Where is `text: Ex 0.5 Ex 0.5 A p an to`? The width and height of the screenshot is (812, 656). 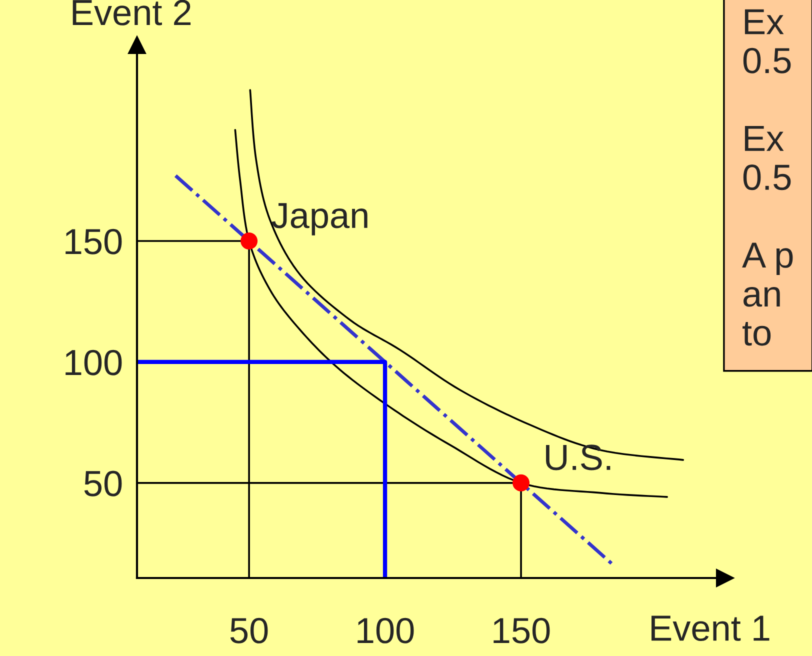 text: Ex 0.5 Ex 0.5 A p an to is located at coordinates (767, 177).